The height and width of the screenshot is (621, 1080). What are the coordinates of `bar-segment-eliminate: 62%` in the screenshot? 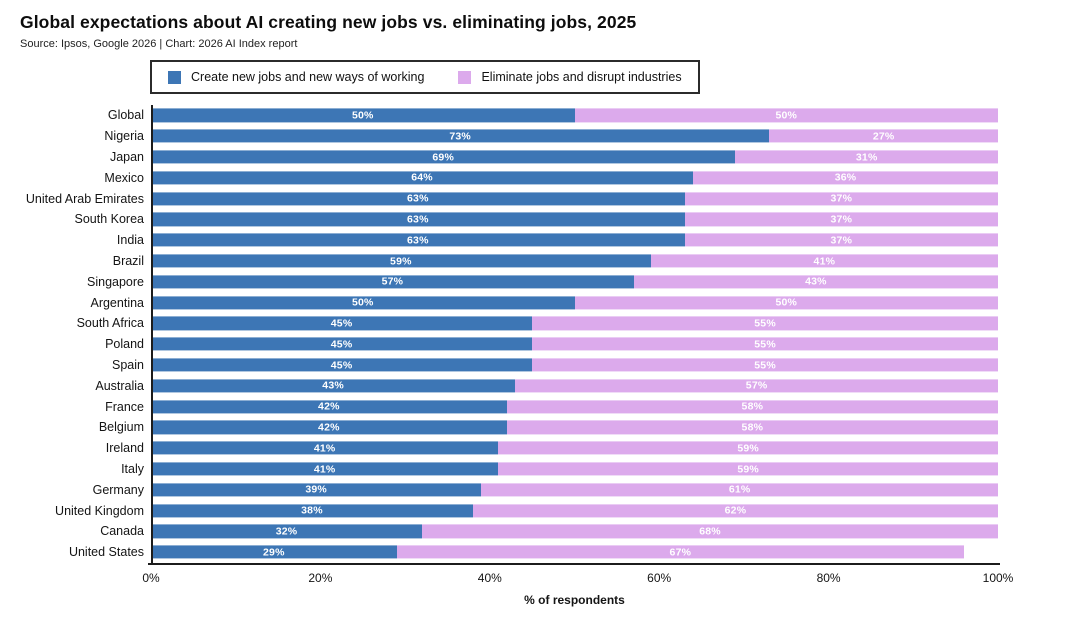 It's located at (735, 510).